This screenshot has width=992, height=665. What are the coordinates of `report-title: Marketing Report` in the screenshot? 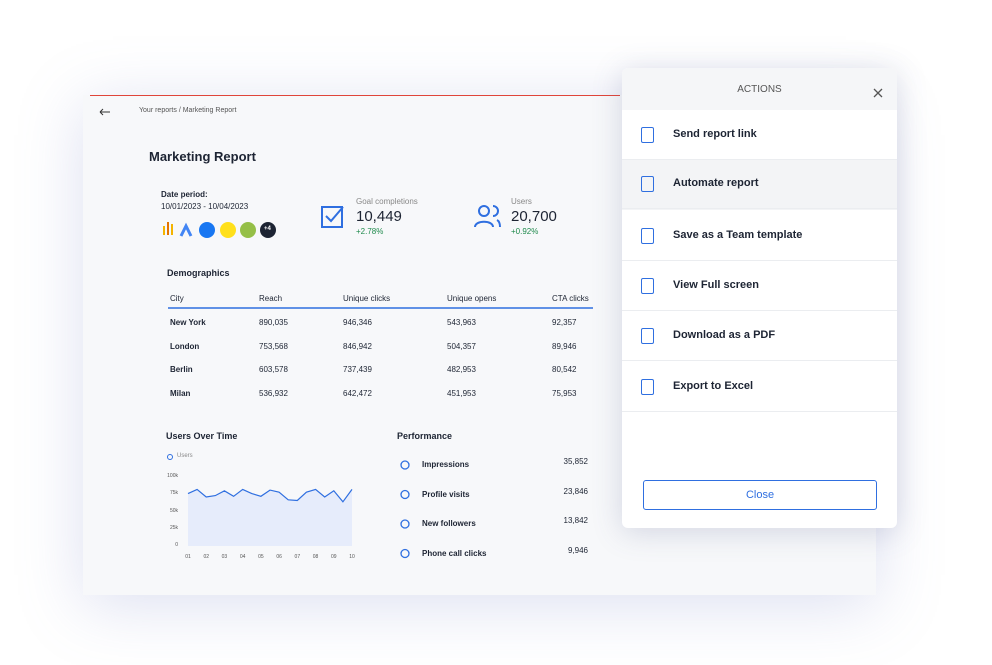 It's located at (202, 156).